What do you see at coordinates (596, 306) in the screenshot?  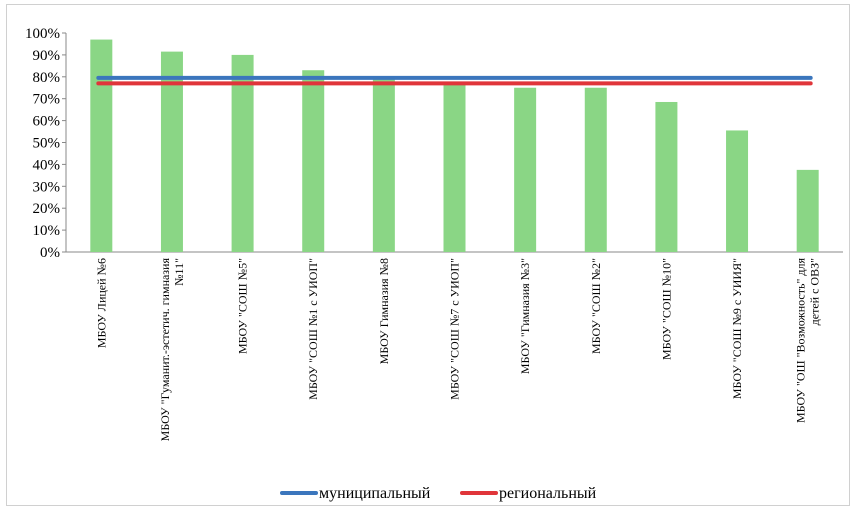 I see `x-tick-label: МБОУ "СОШ №2"` at bounding box center [596, 306].